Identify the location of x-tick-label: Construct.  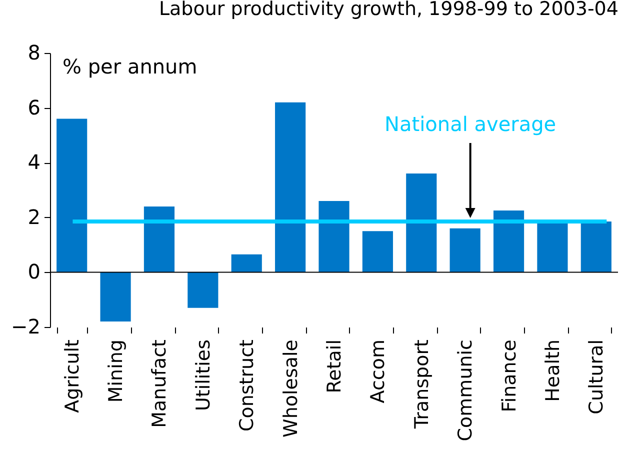
(247, 386).